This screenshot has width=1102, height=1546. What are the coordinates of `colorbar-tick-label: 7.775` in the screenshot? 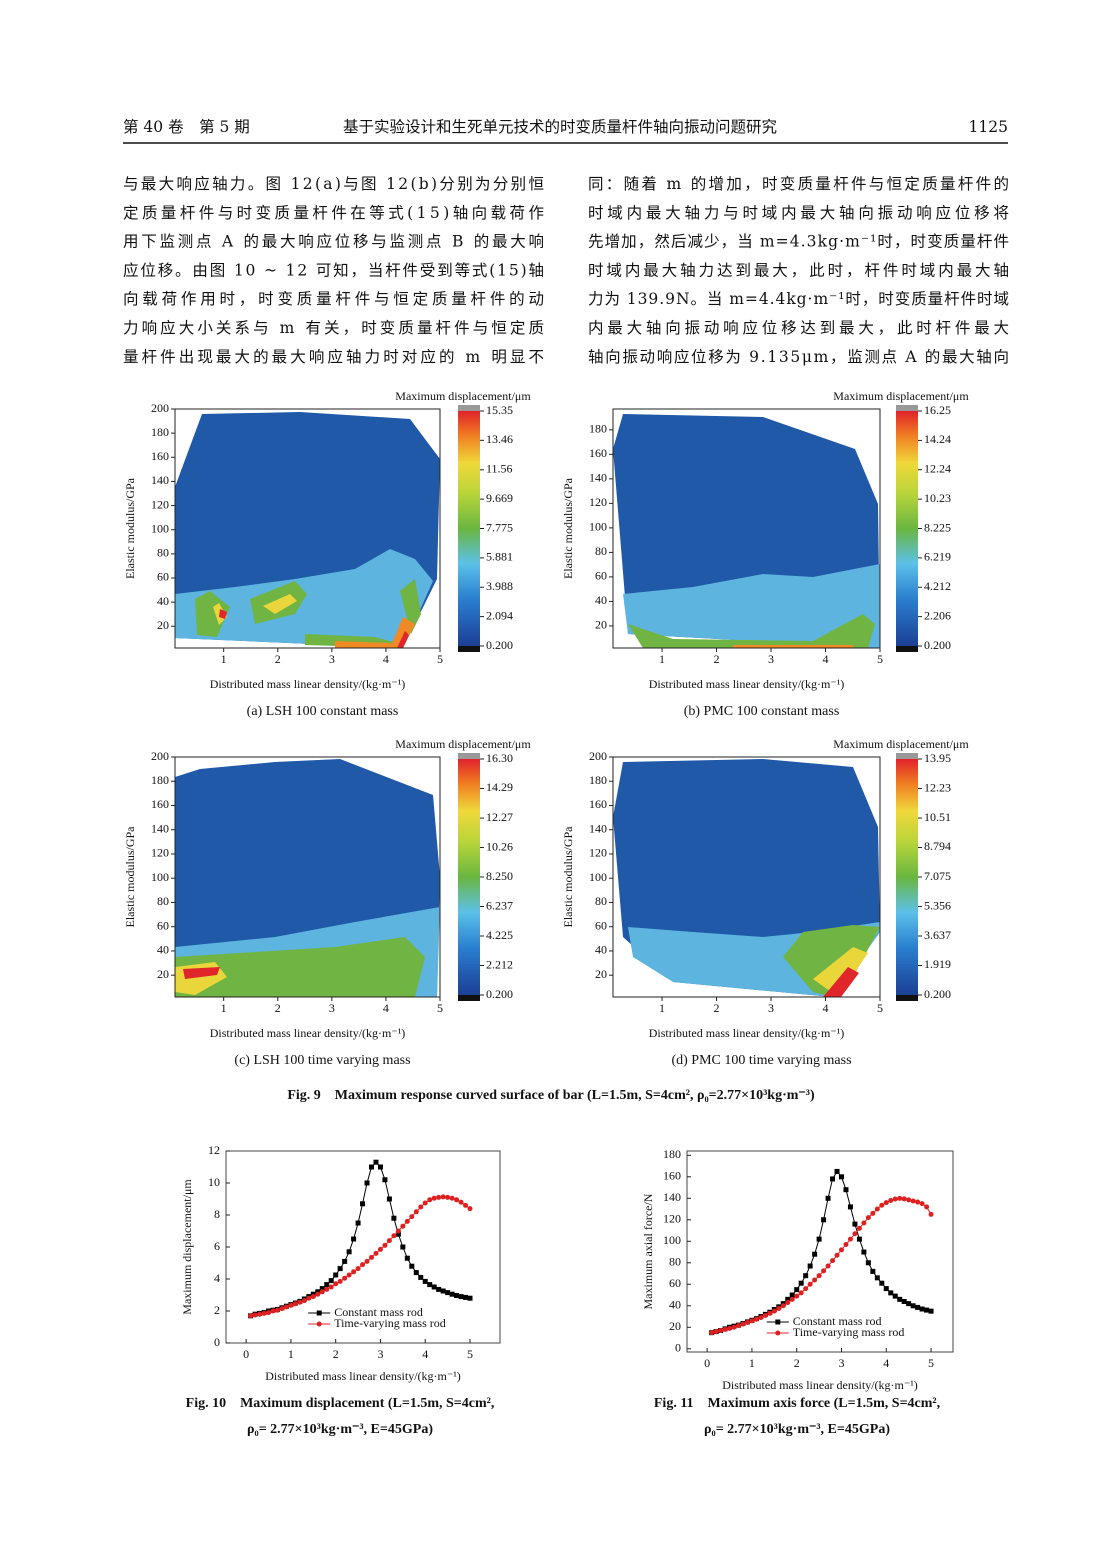 It's located at (499, 527).